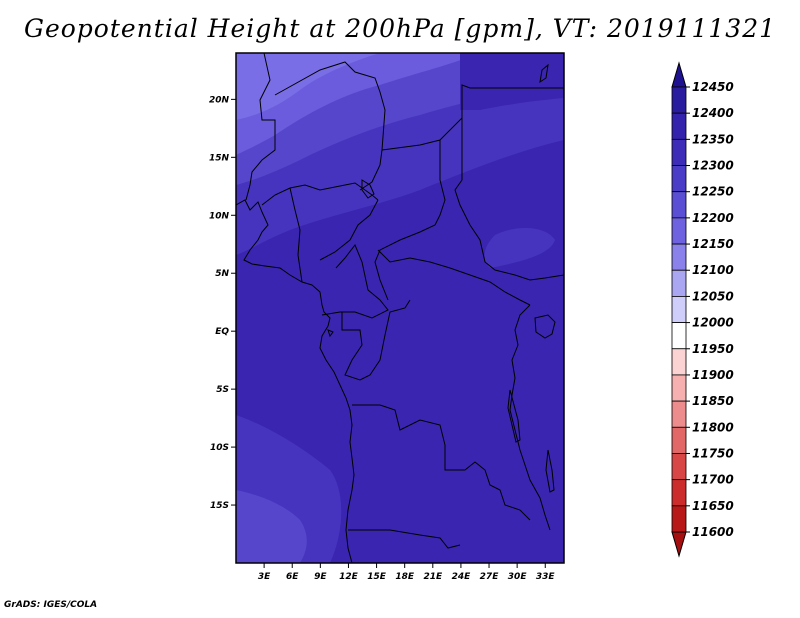 The width and height of the screenshot is (800, 618). I want to click on colorbar-level-label: 11900, so click(713, 375).